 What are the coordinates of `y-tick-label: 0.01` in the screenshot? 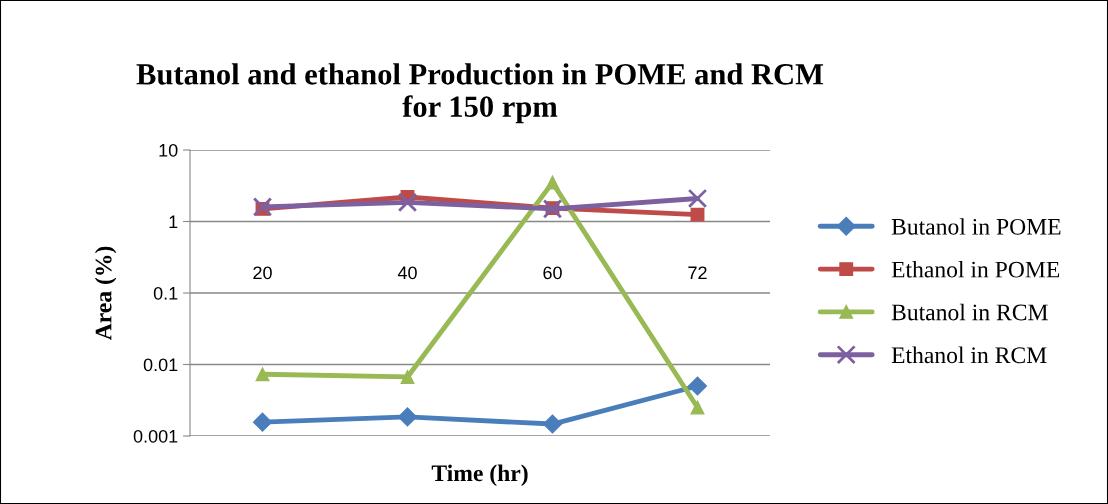 It's located at (160, 365).